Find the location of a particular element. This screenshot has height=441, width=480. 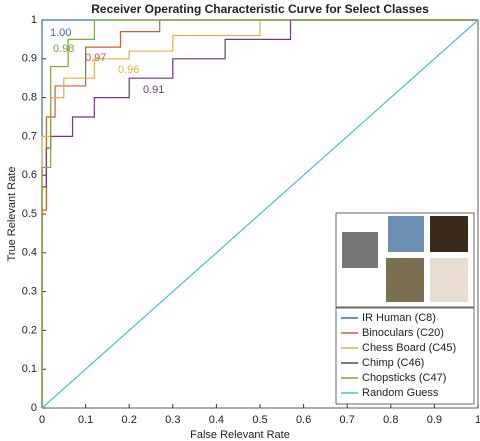

legend-label: IR Human (C8) is located at coordinates (399, 318).